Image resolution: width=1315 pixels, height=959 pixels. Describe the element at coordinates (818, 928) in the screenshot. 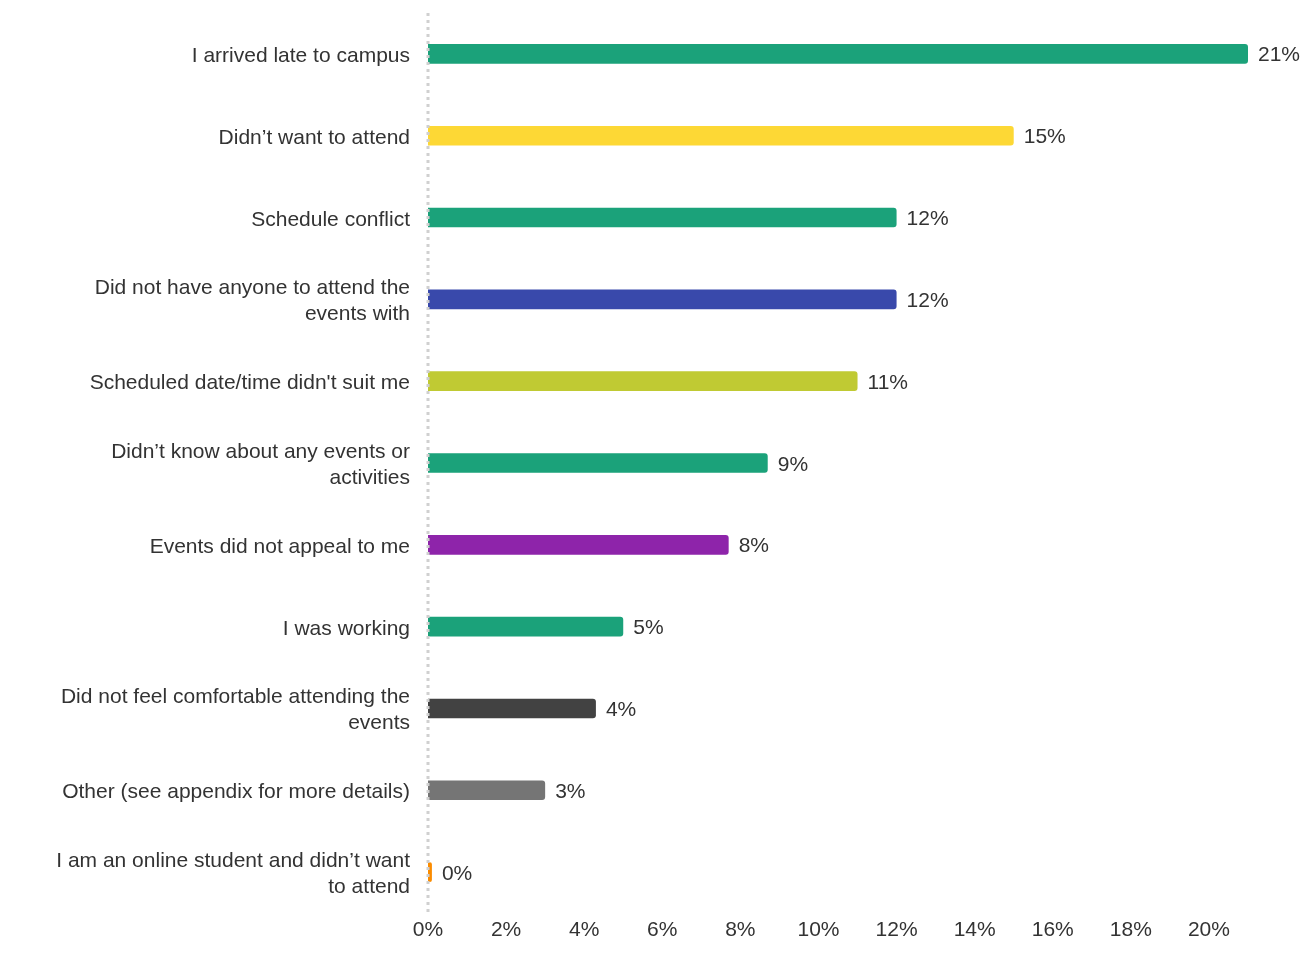

I see `x-tick-label: 10%` at that location.